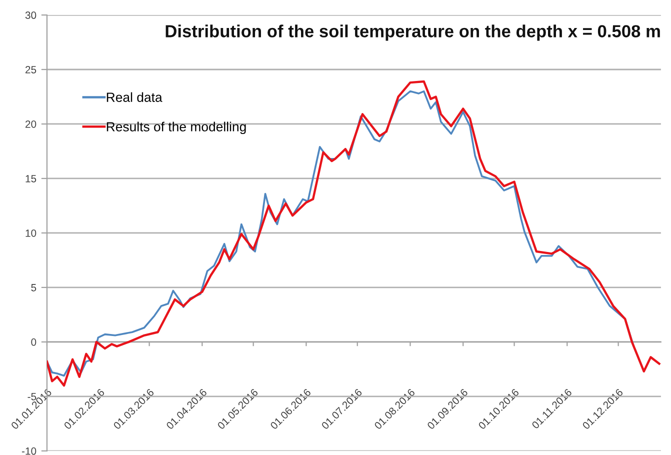 Image resolution: width=671 pixels, height=455 pixels. What do you see at coordinates (33, 342) in the screenshot?
I see `y-tick-label: 0` at bounding box center [33, 342].